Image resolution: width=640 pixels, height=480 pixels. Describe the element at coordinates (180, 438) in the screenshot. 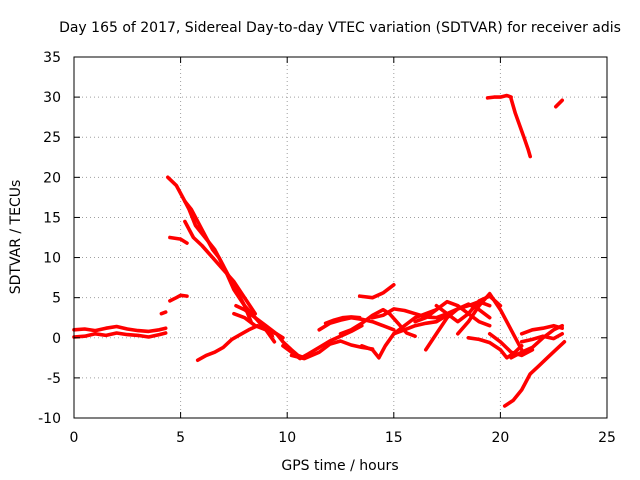

I see `x-tick-label: 5` at that location.